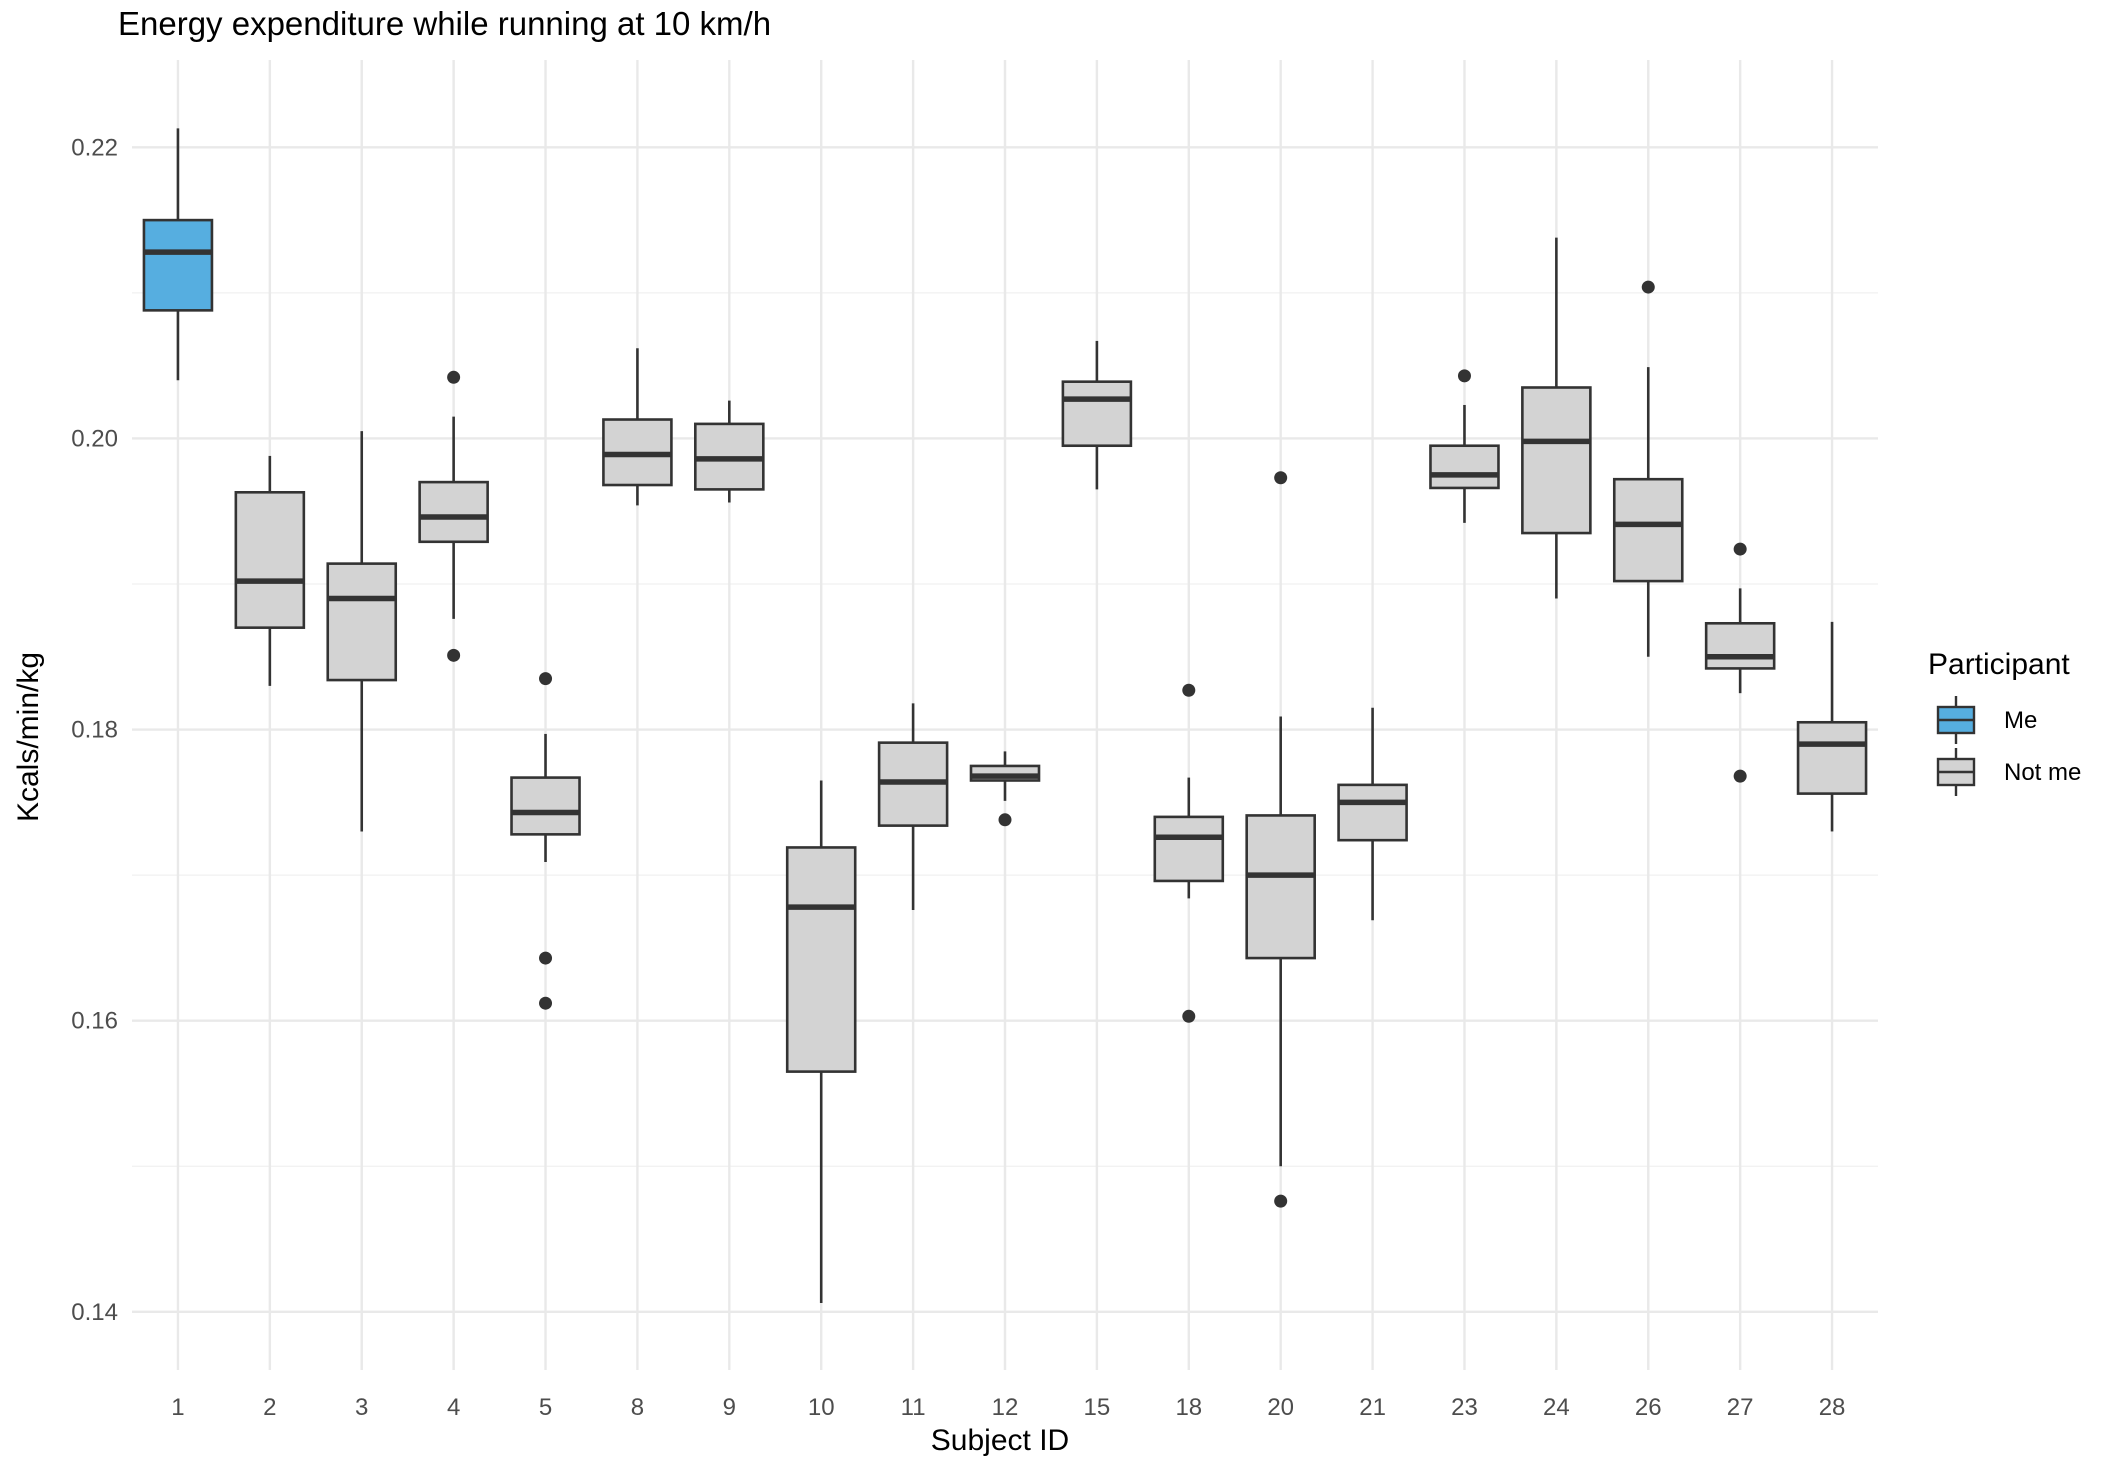  What do you see at coordinates (1000, 1440) in the screenshot?
I see `x-axis-title: Subject ID` at bounding box center [1000, 1440].